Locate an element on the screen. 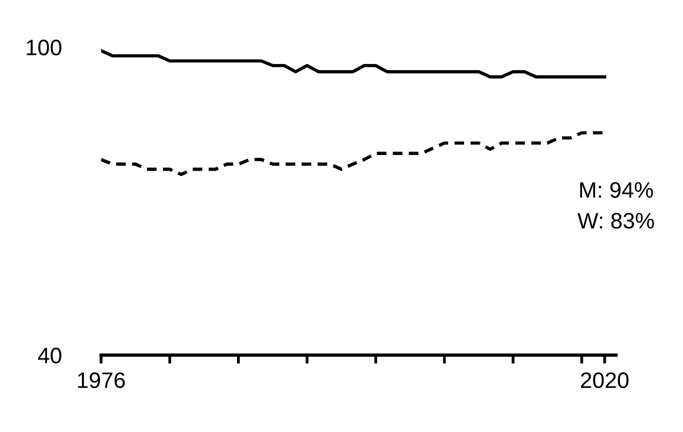  y-tick-label: 100 is located at coordinates (44, 48).